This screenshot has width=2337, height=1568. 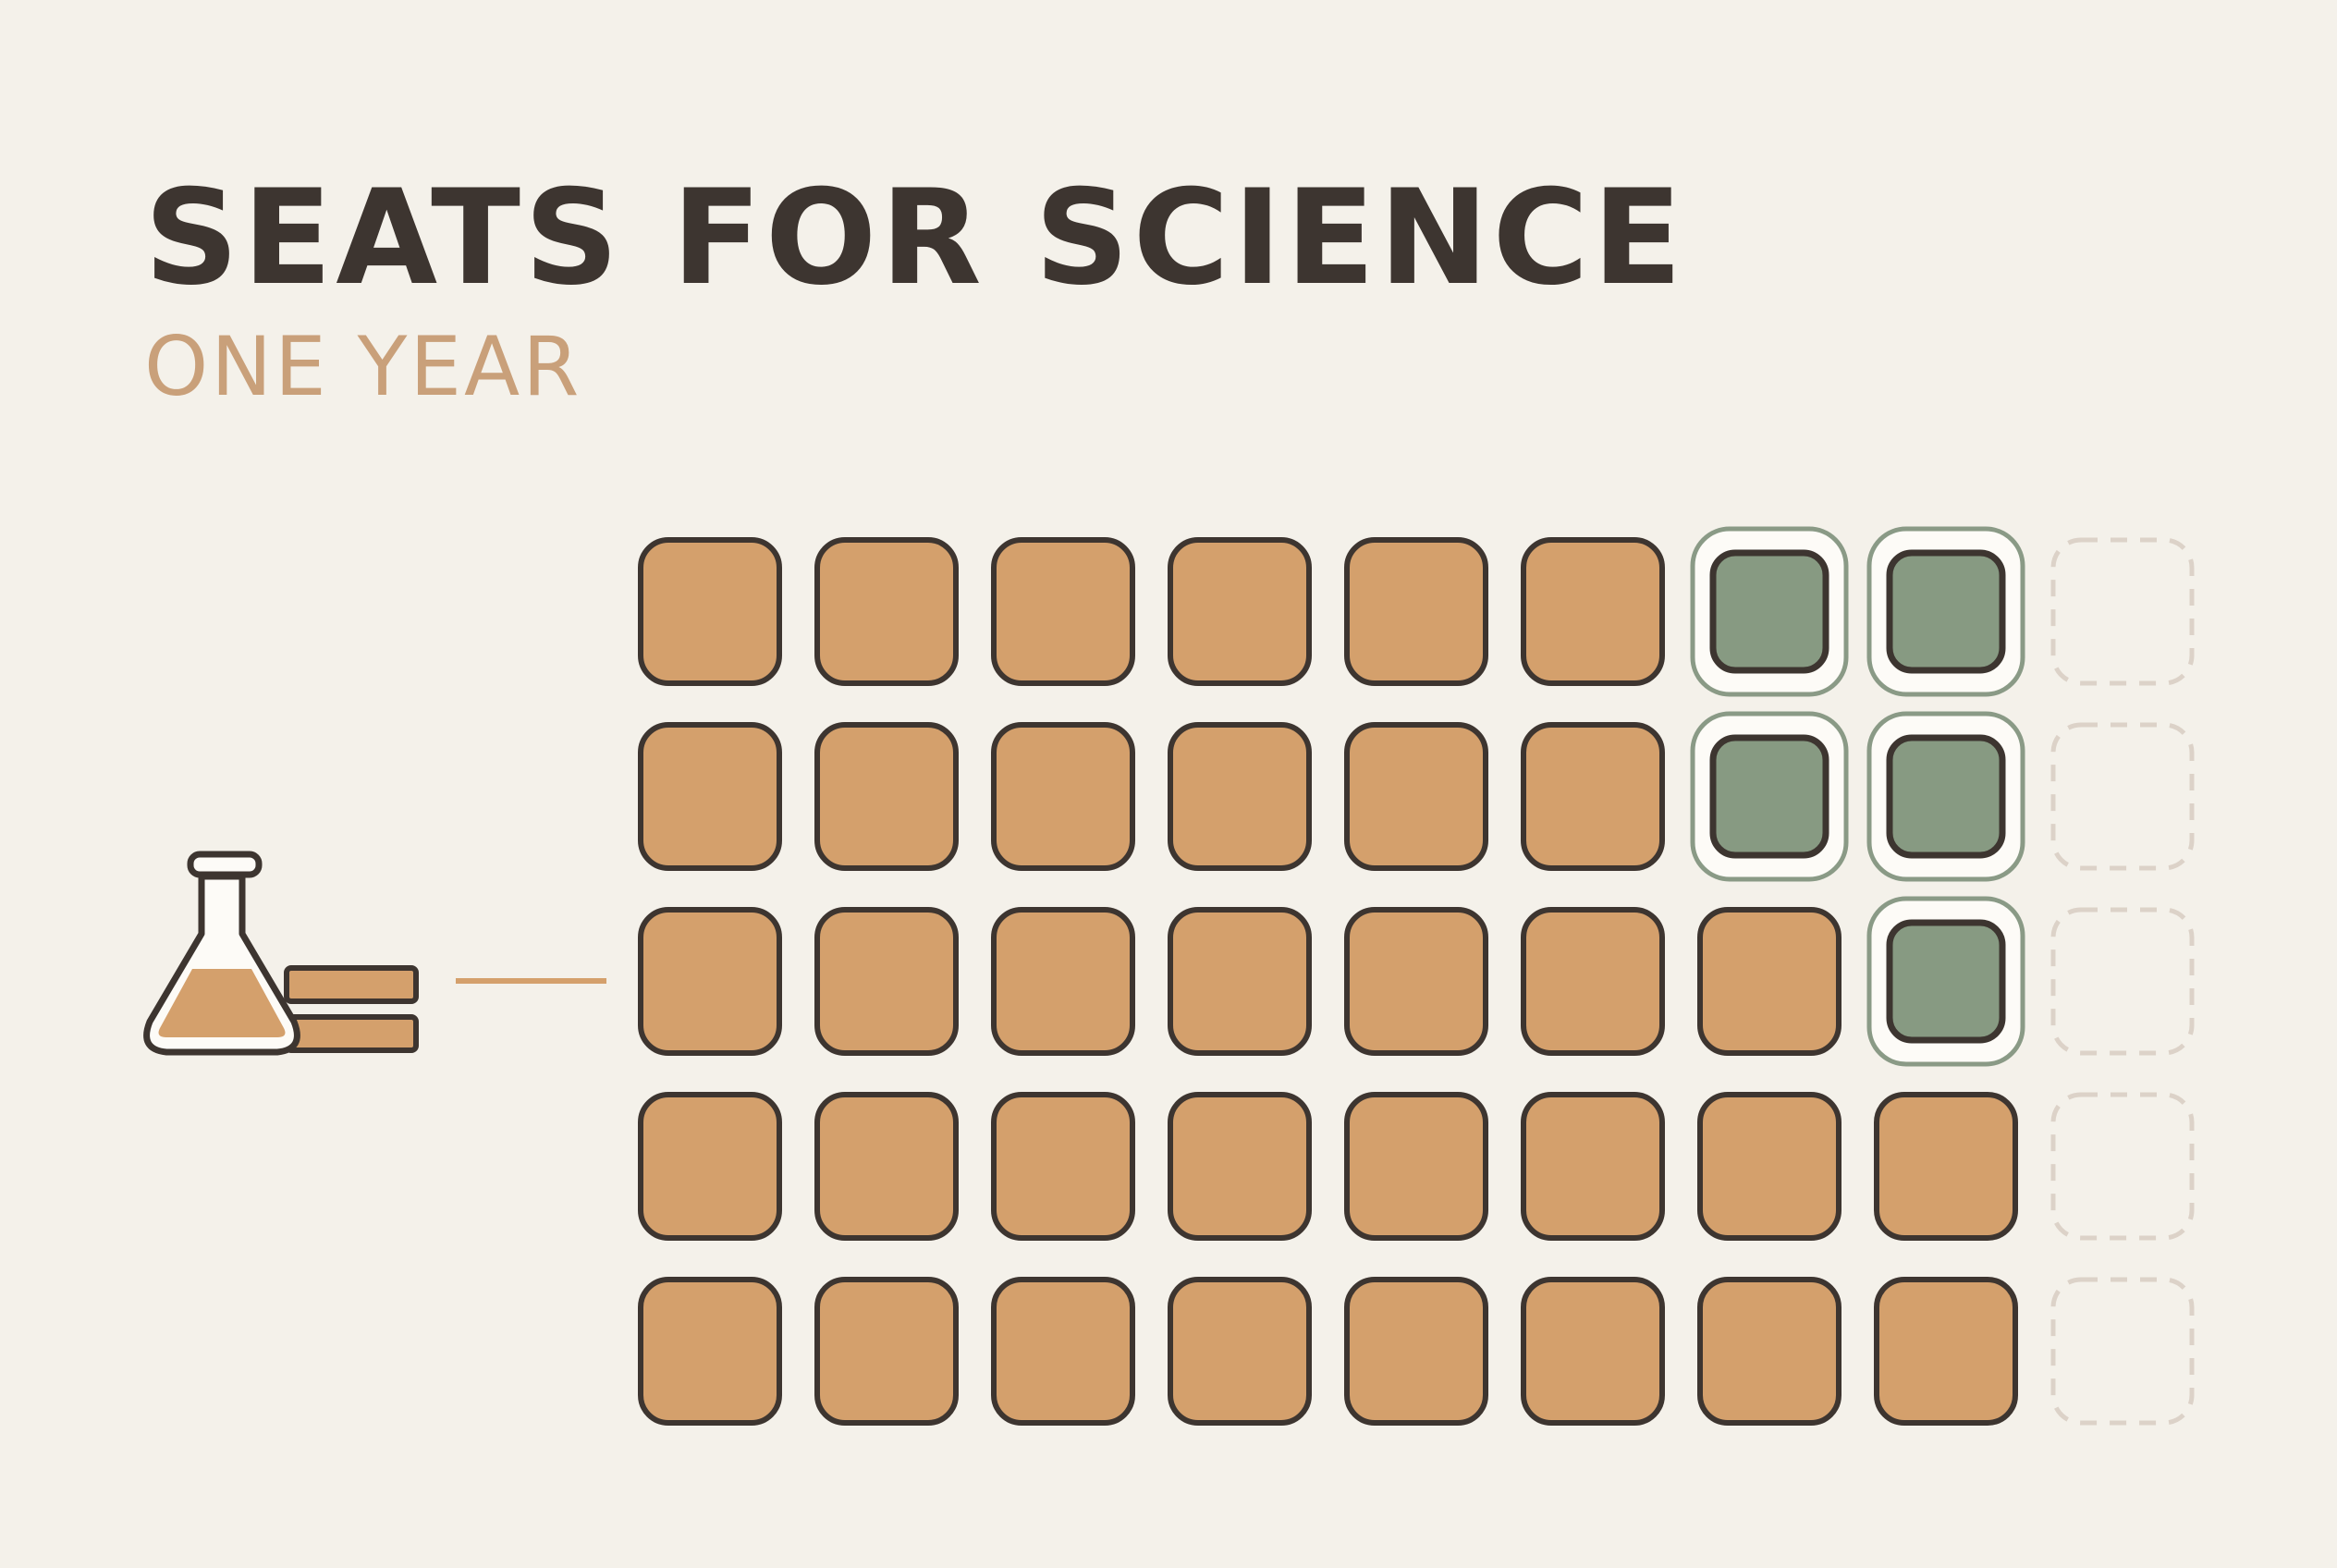 What do you see at coordinates (281, 953) in the screenshot?
I see `science-icon` at bounding box center [281, 953].